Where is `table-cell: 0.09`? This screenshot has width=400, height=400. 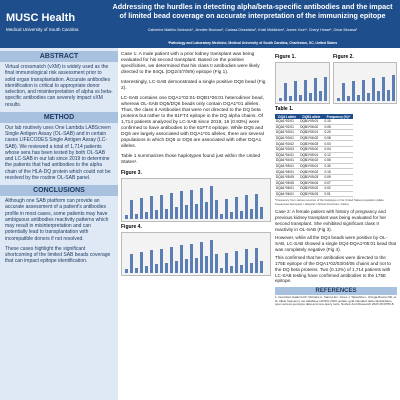 table-cell: 0.09 is located at coordinates (338, 177).